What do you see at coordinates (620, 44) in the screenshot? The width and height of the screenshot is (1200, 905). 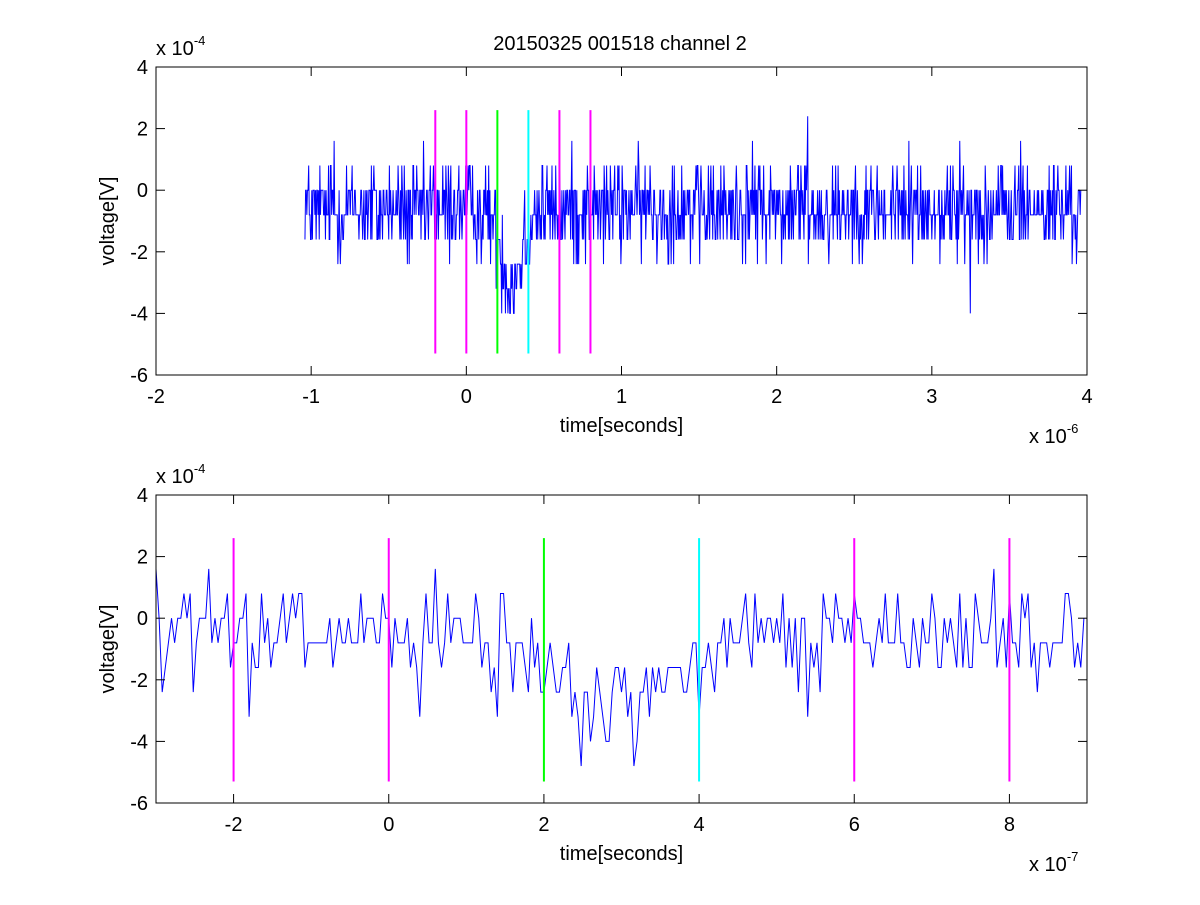 I see `figure-title: 20150325 001518 channel 2` at bounding box center [620, 44].